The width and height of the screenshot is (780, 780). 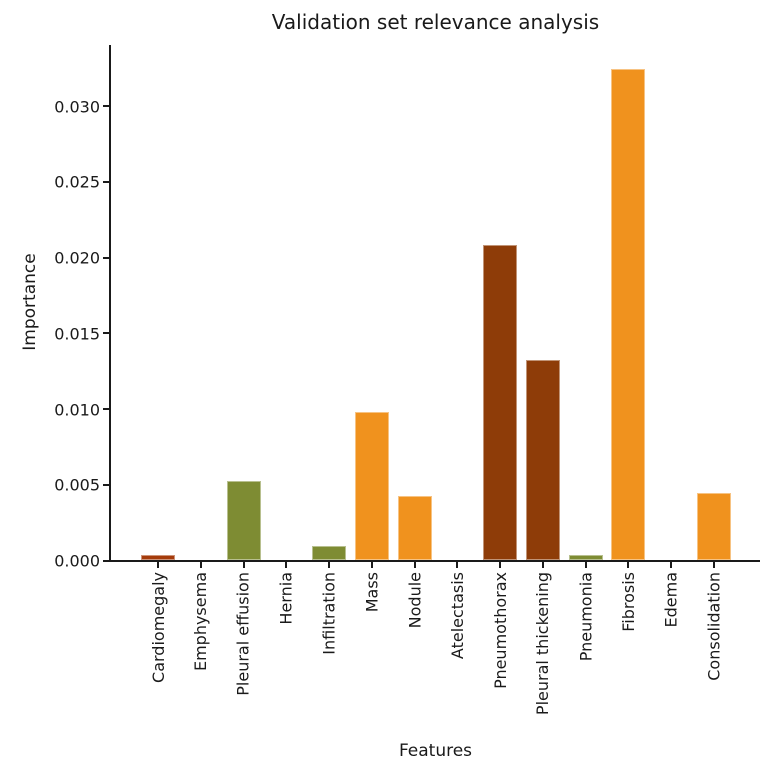 What do you see at coordinates (201, 622) in the screenshot?
I see `x-tick-label-emphysema: Emphysema` at bounding box center [201, 622].